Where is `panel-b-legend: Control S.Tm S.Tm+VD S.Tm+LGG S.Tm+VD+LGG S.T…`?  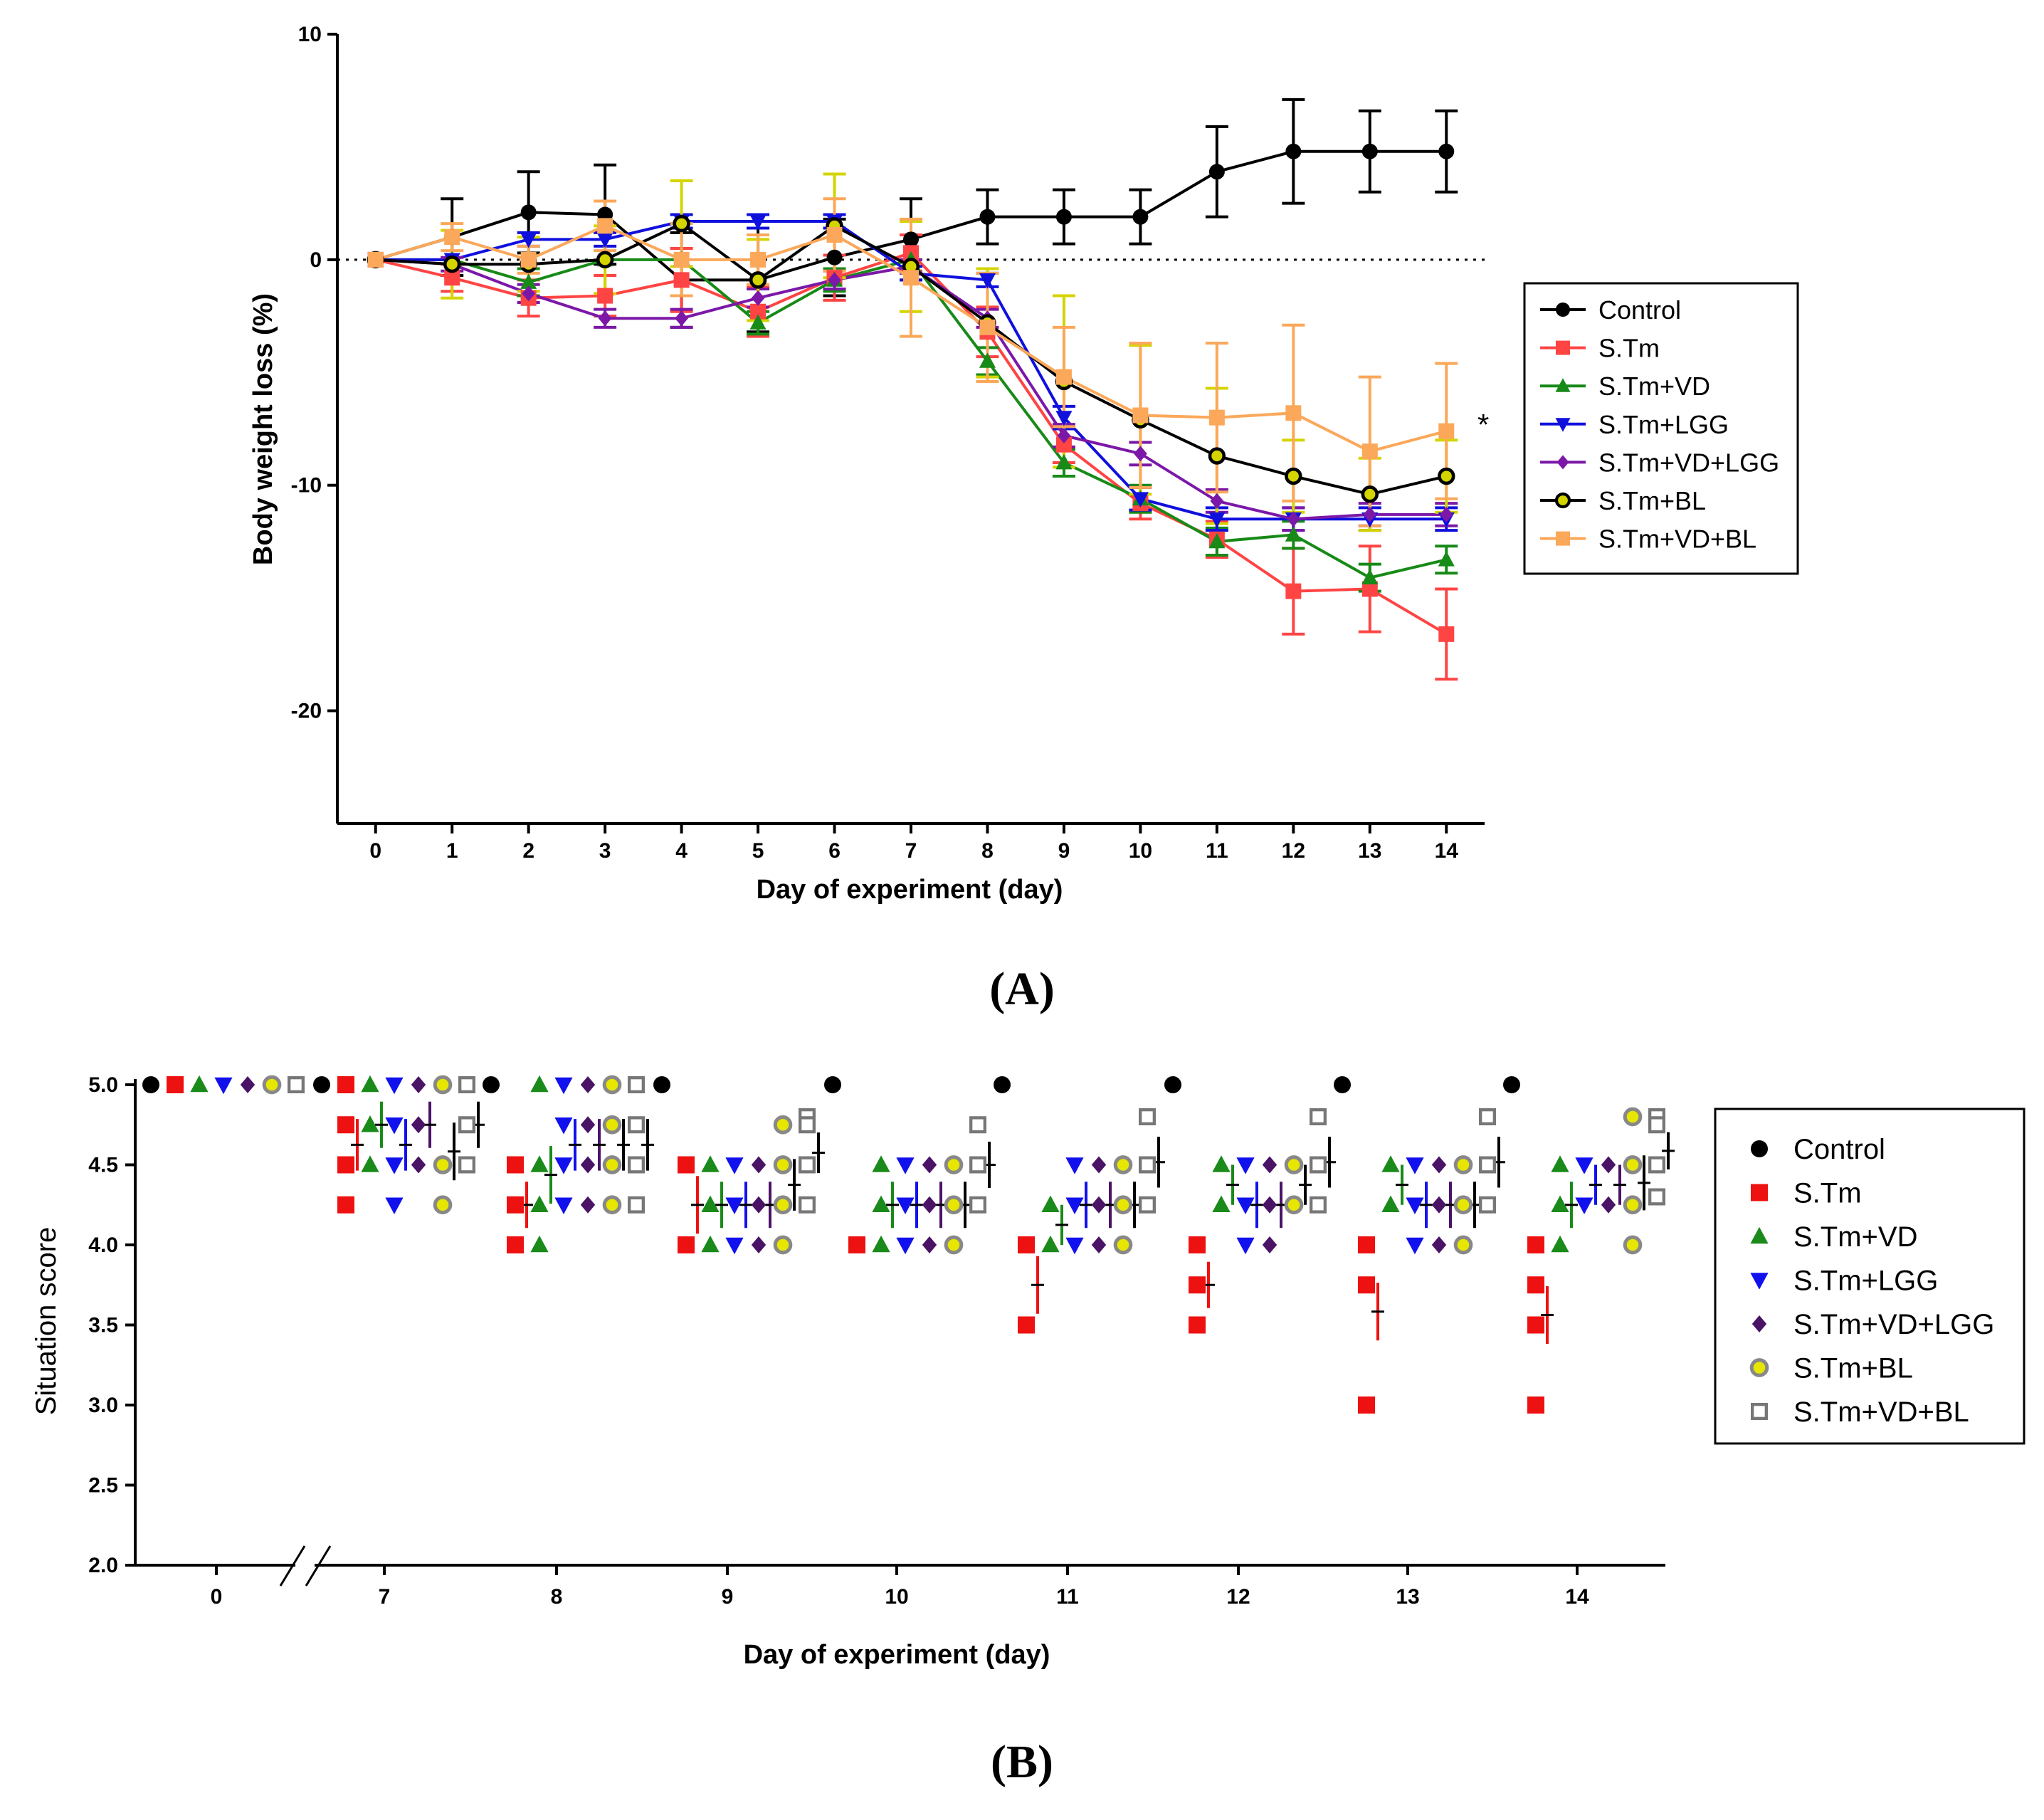
panel-b-legend: Control S.Tm S.Tm+VD S.Tm+LGG S.Tm+VD+LGG S.T… is located at coordinates (1869, 1276).